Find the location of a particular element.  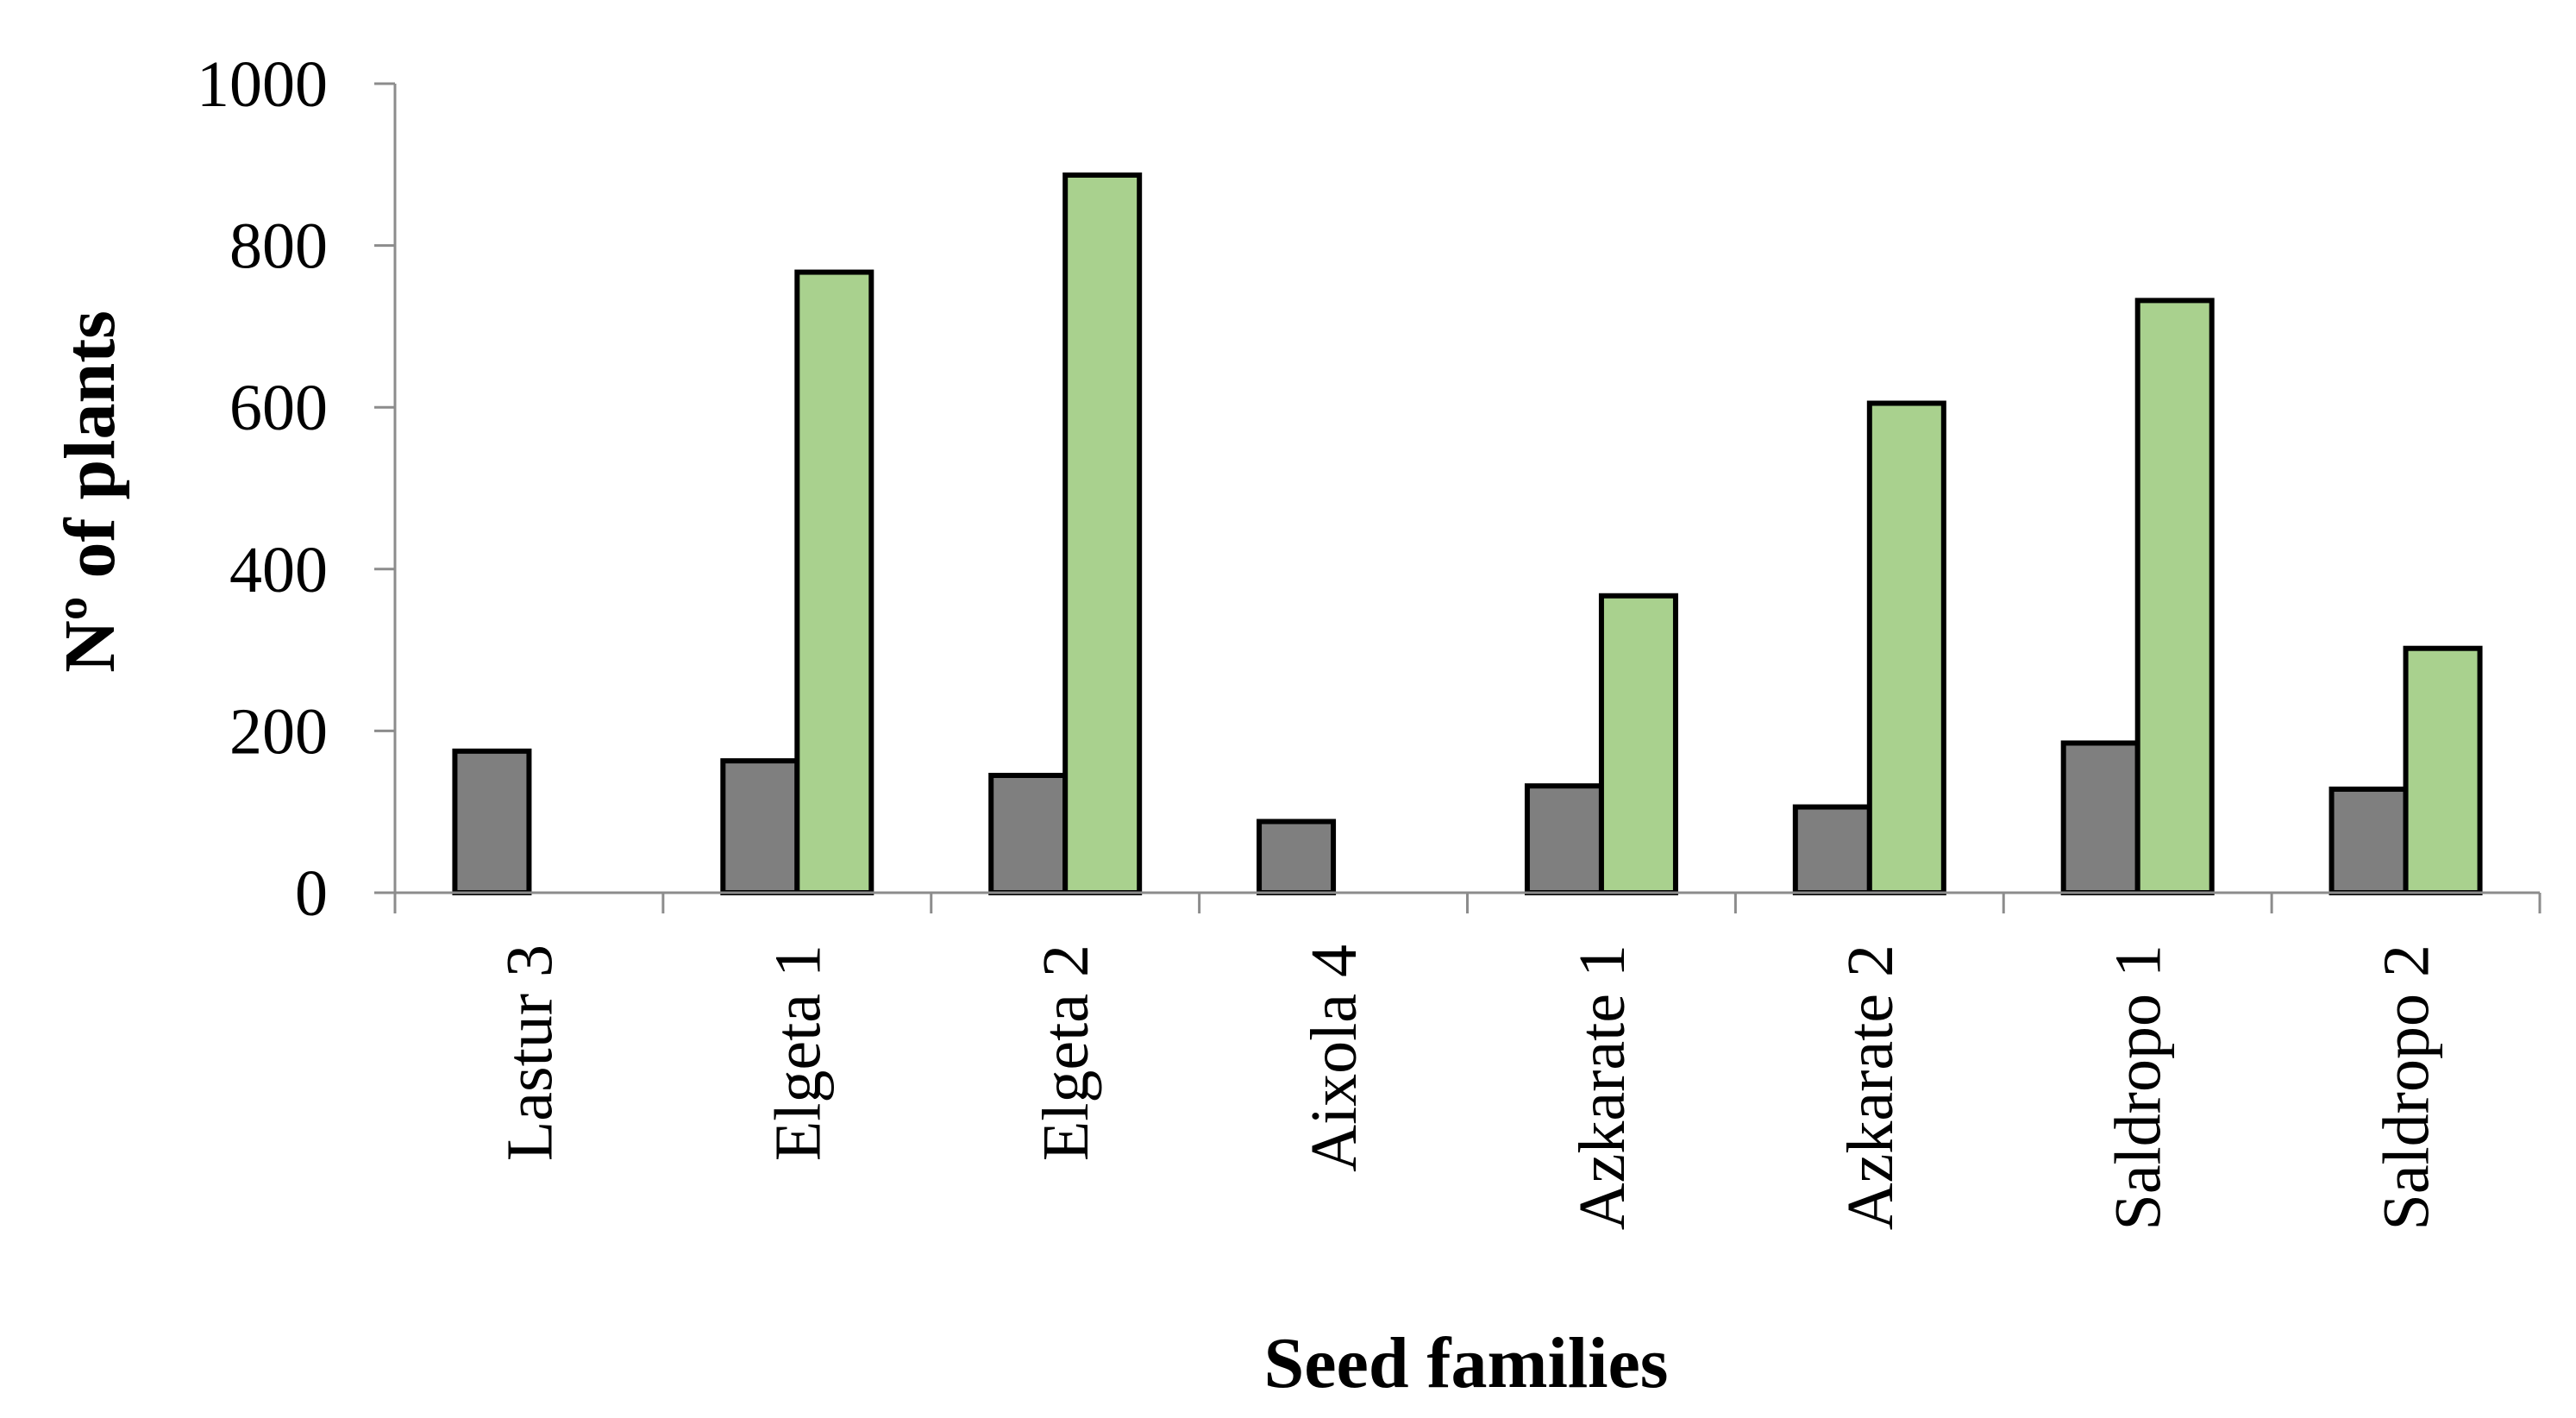

y-tick-label: 800 is located at coordinates (278, 247).